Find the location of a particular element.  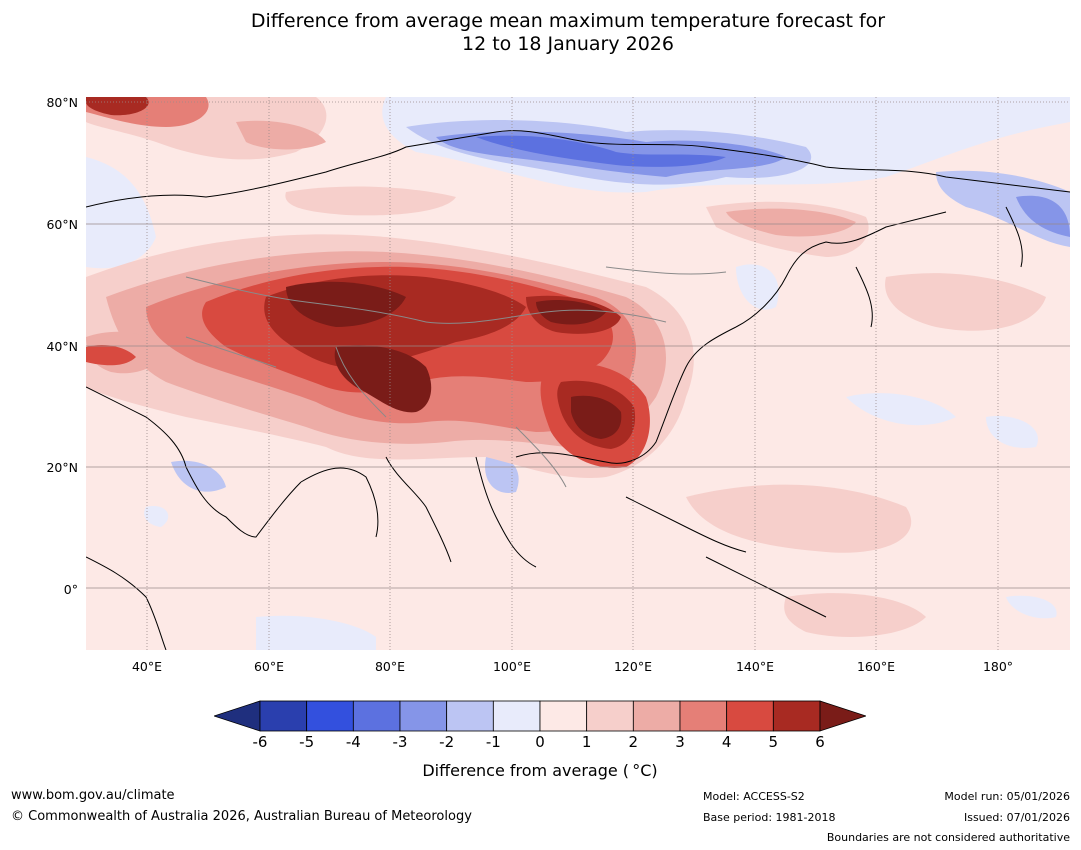

colorbar-tick-label: 0 is located at coordinates (540, 742).